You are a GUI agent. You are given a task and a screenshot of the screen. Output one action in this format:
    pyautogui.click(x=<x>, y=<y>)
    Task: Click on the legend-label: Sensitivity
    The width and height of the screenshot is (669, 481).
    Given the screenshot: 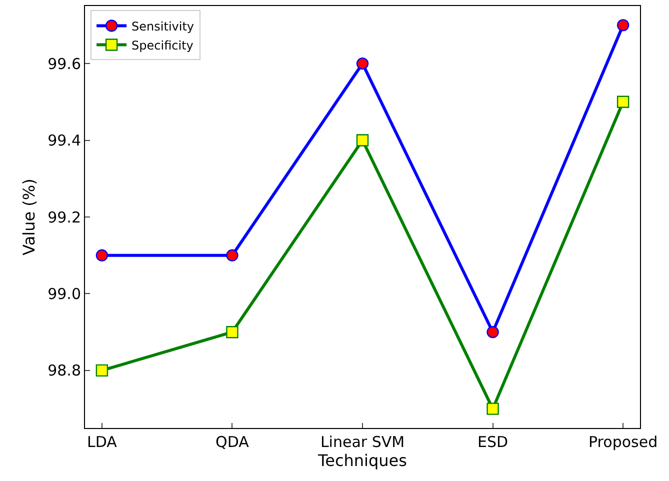 What is the action you would take?
    pyautogui.click(x=163, y=26)
    